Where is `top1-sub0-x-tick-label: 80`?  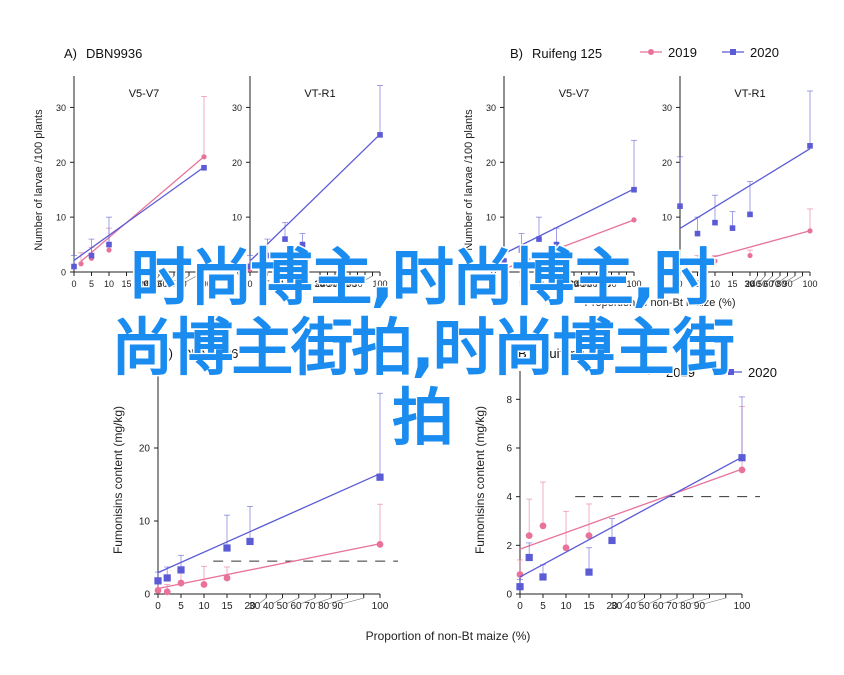 top1-sub0-x-tick-label: 80 is located at coordinates (605, 284).